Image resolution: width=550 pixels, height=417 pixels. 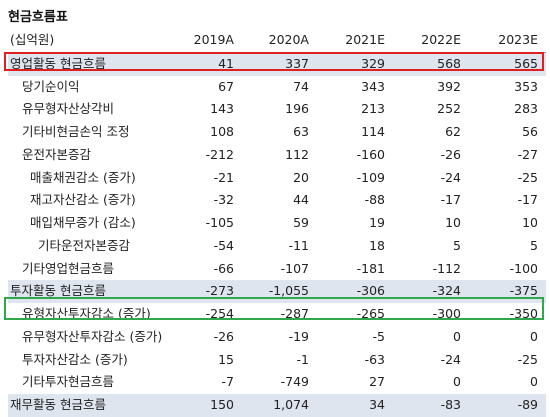 I want to click on value-cell: -254, so click(x=219, y=313).